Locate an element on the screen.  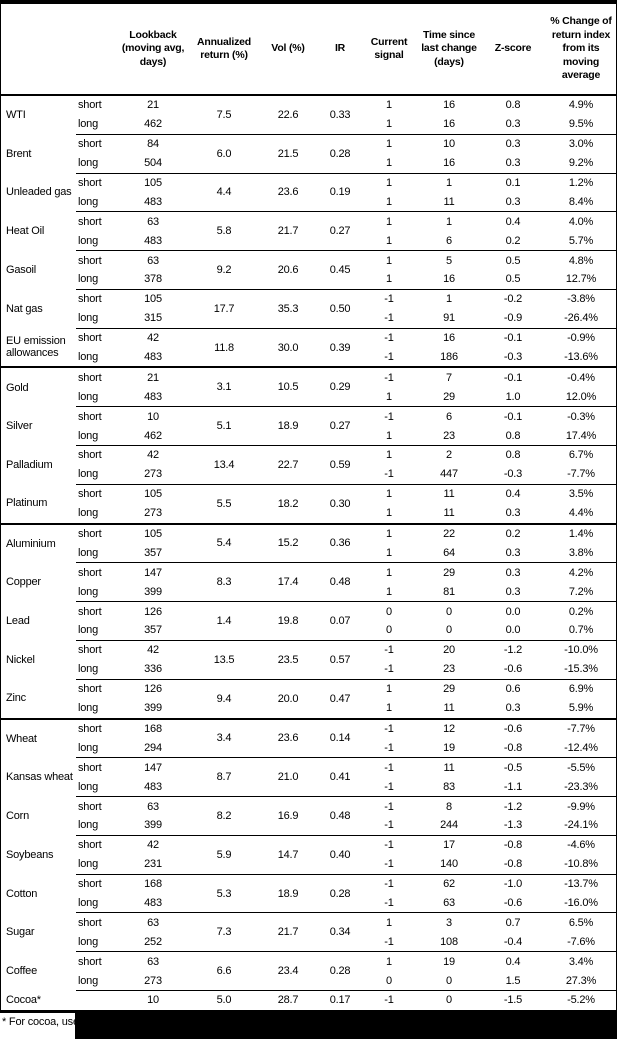
annualized-return-cell: 7.3 is located at coordinates (224, 932).